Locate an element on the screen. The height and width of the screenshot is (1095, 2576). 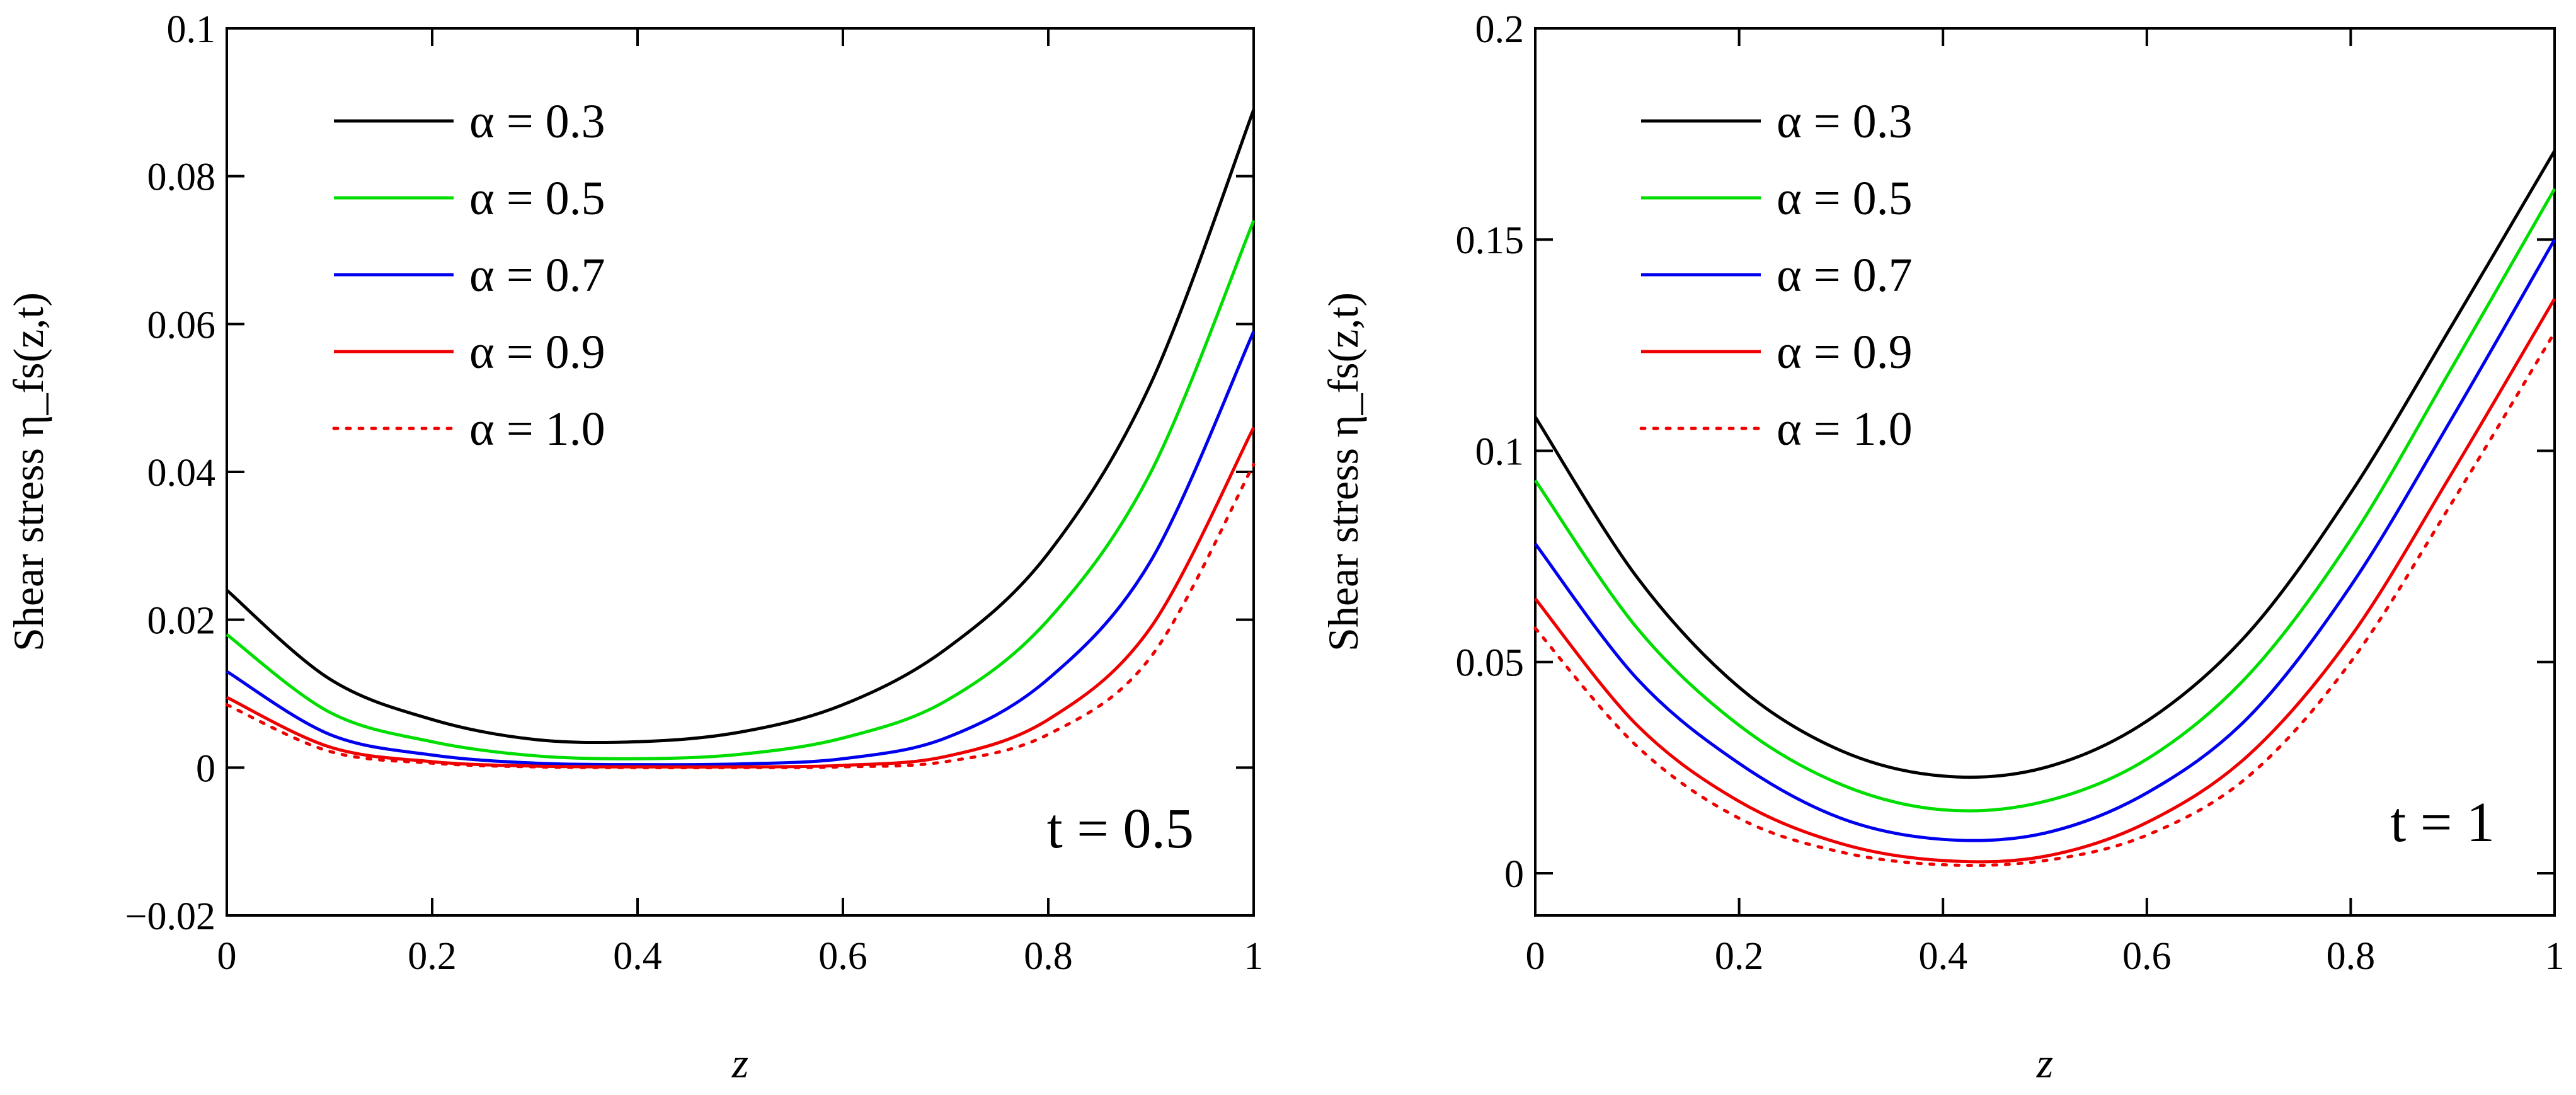
y-tick-label: 0.2 is located at coordinates (1500, 29).